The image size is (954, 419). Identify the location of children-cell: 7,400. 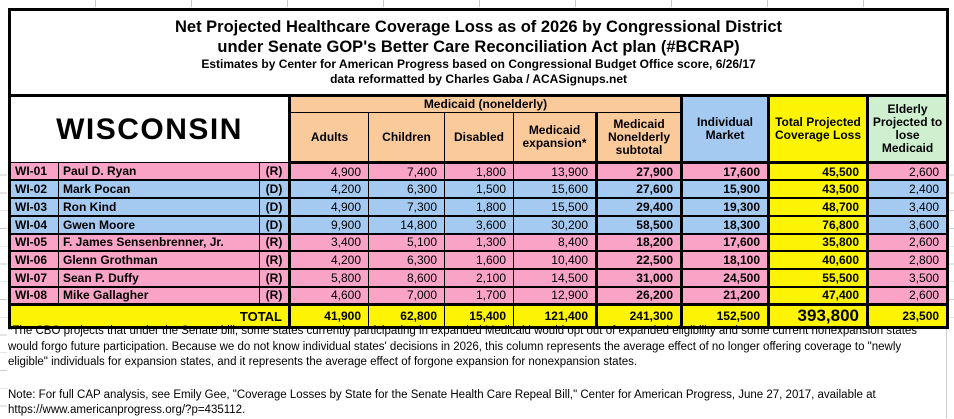
(406, 172).